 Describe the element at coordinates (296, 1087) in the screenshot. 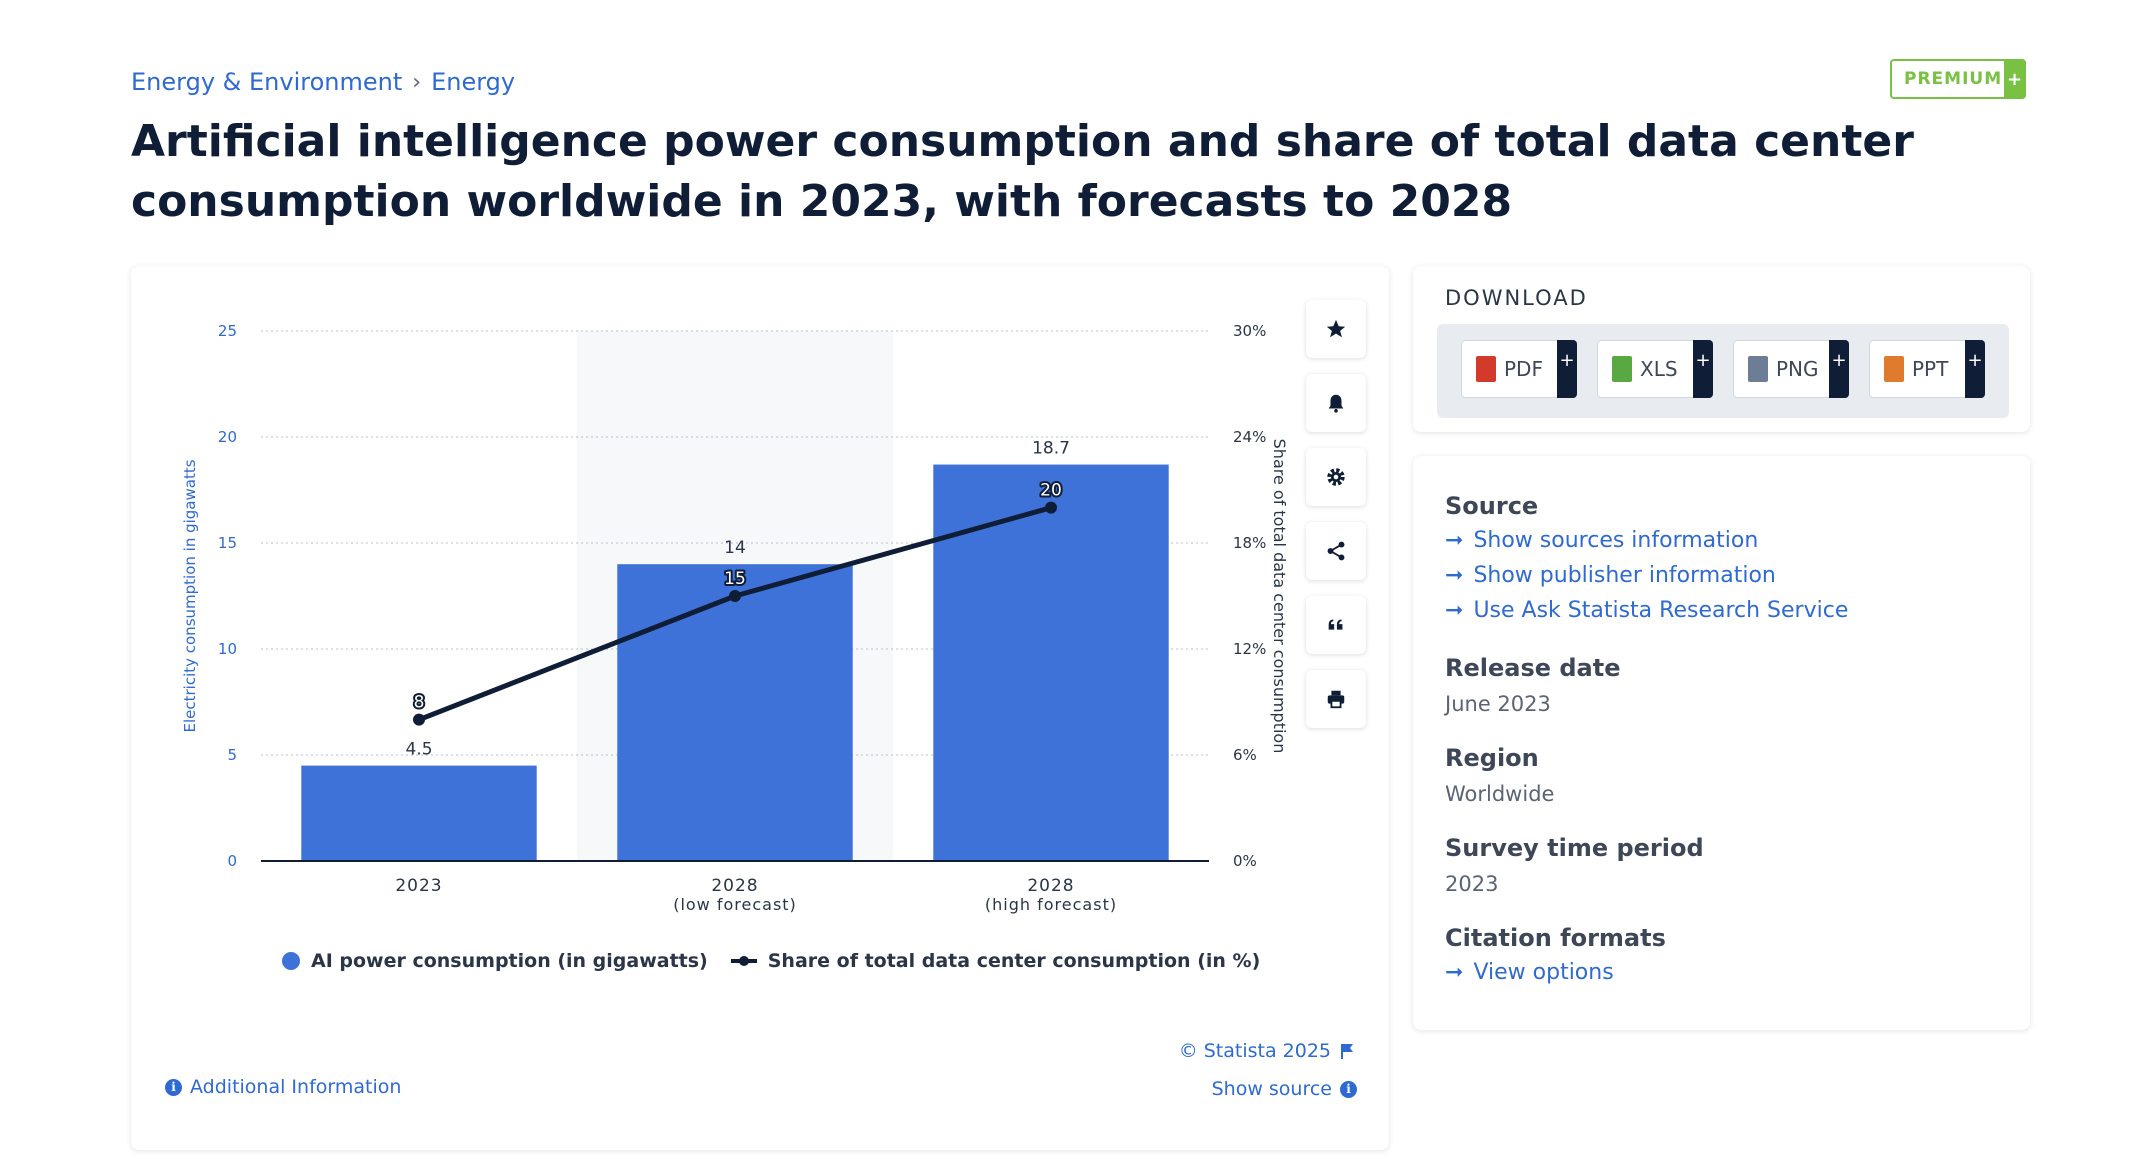

I see `additional-information-text: Additional Information` at that location.